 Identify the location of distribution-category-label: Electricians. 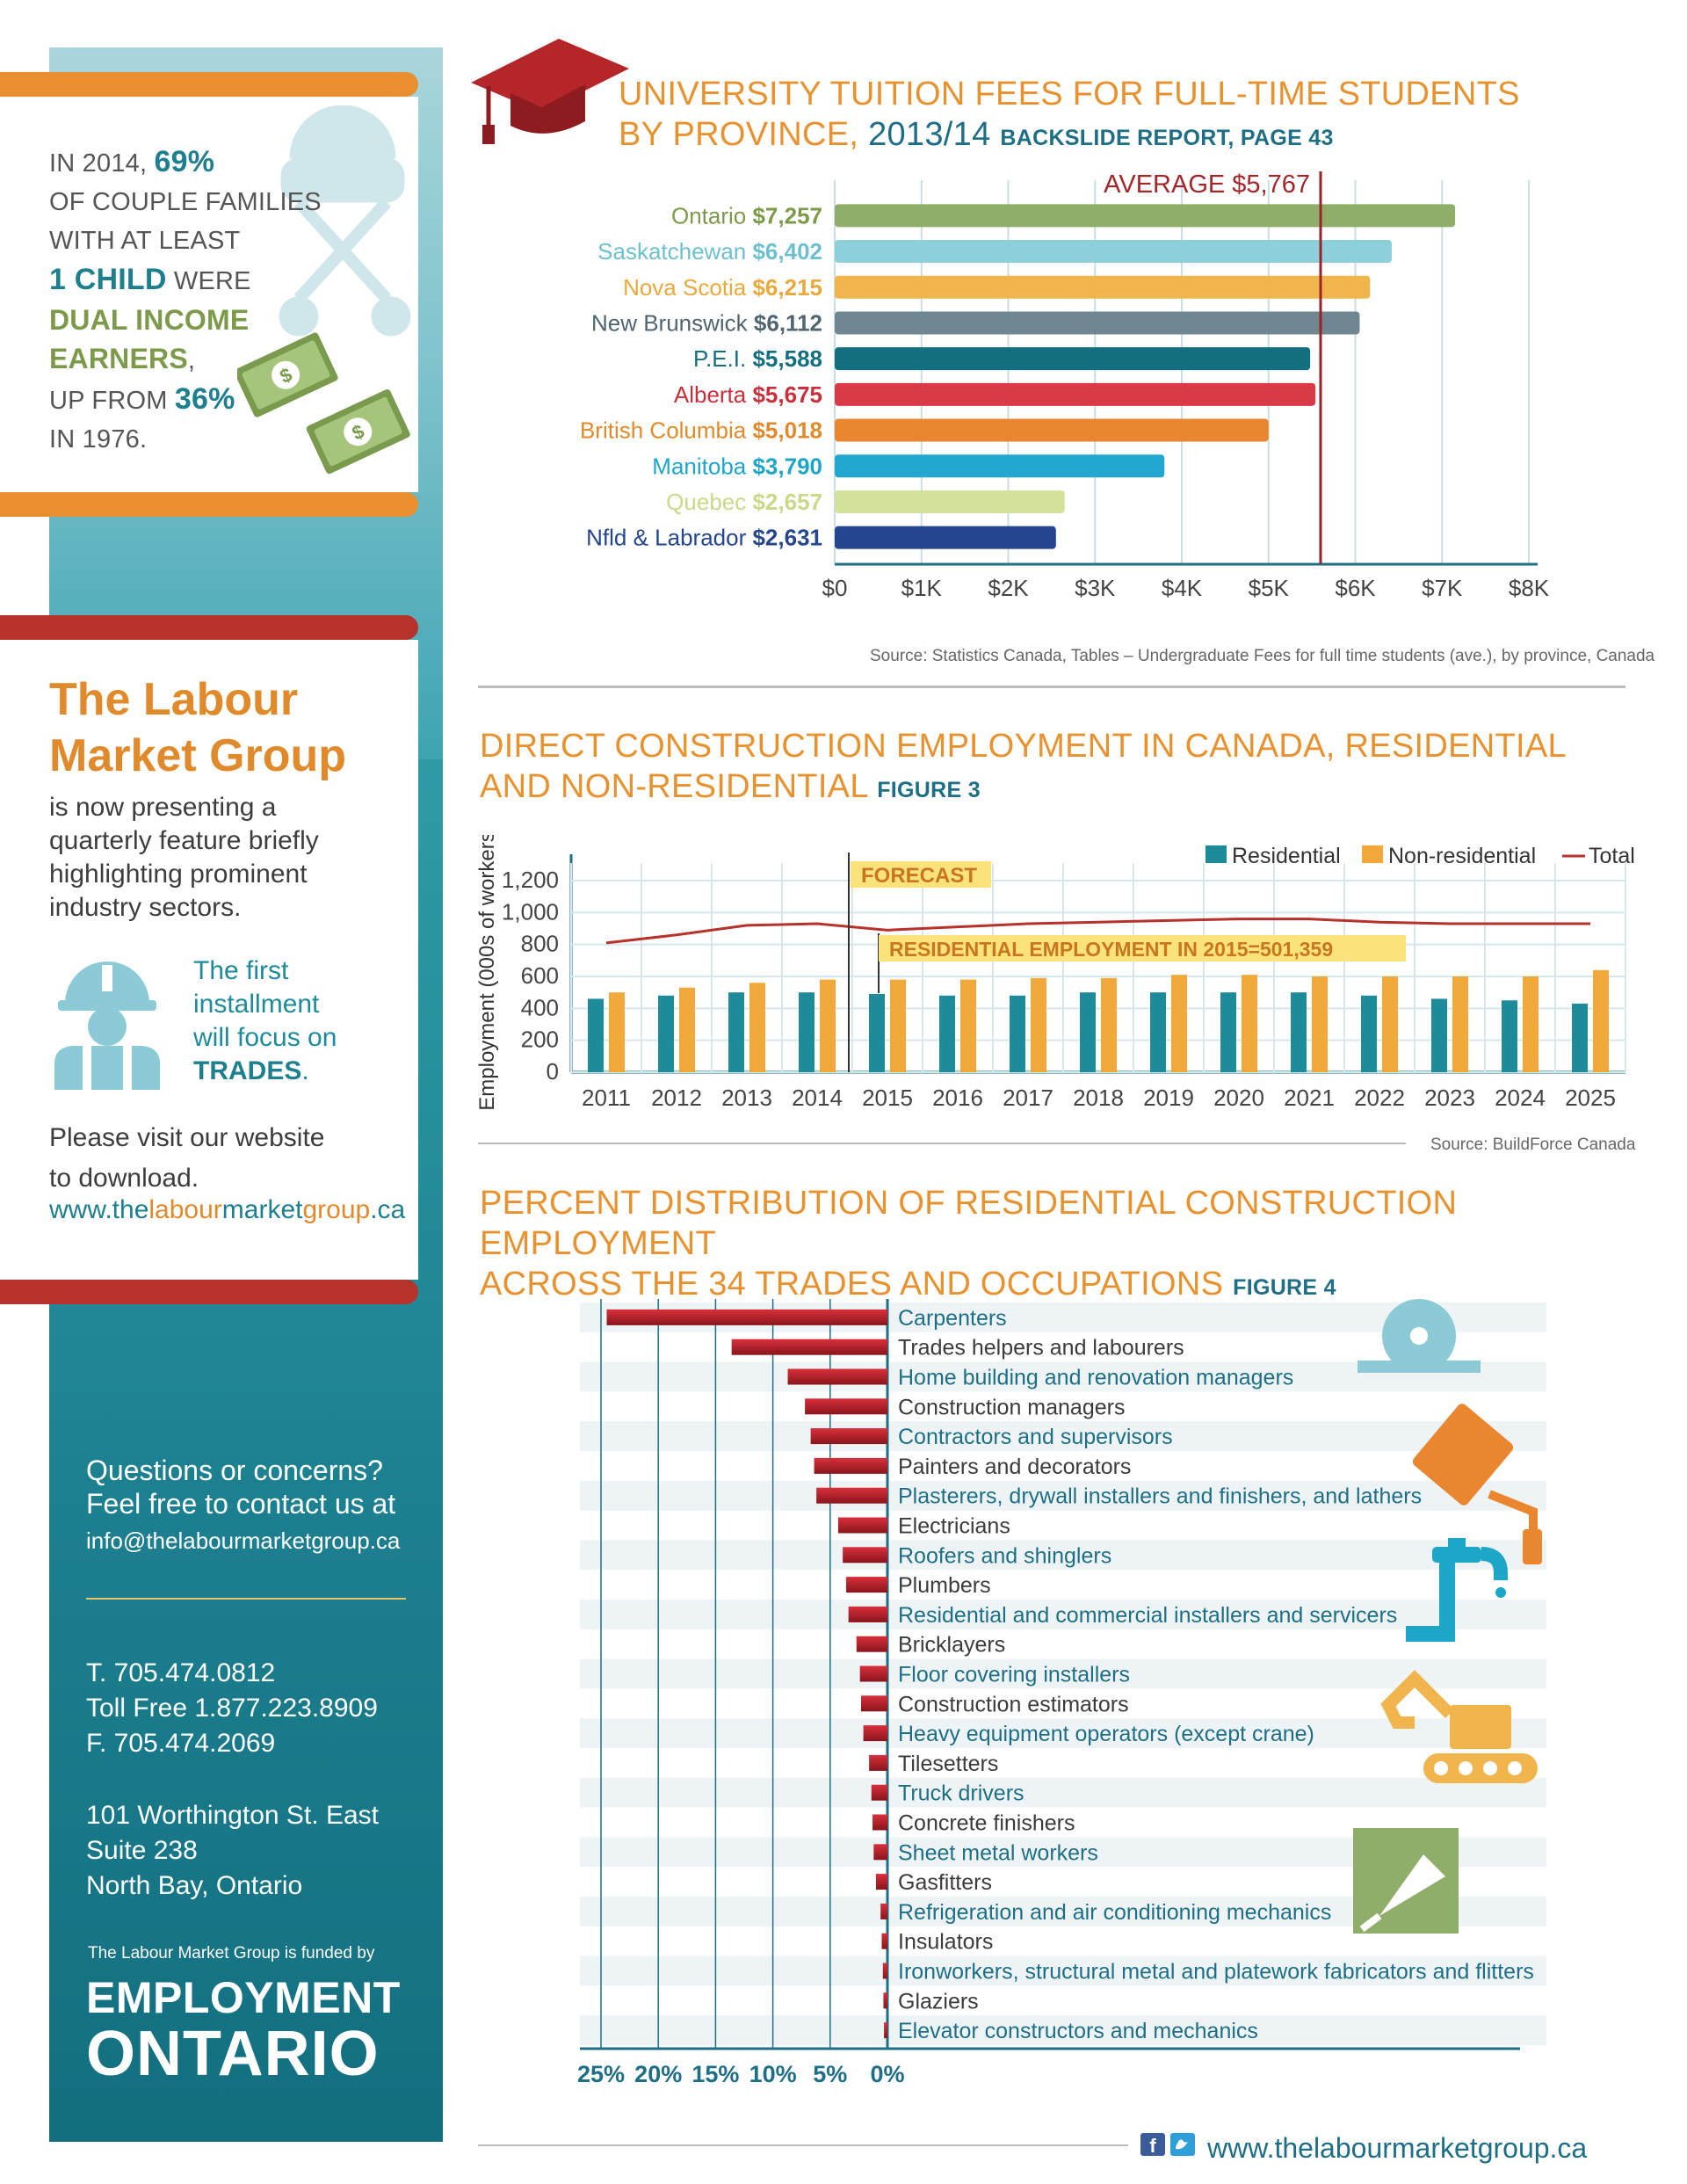
(954, 1526).